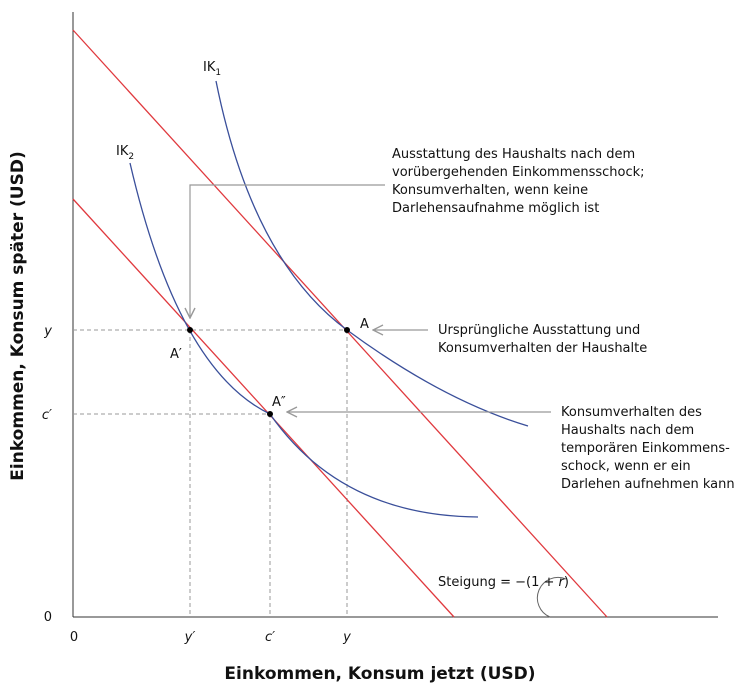 This screenshot has width=740, height=691. What do you see at coordinates (364, 324) in the screenshot?
I see `point-label-a: A` at bounding box center [364, 324].